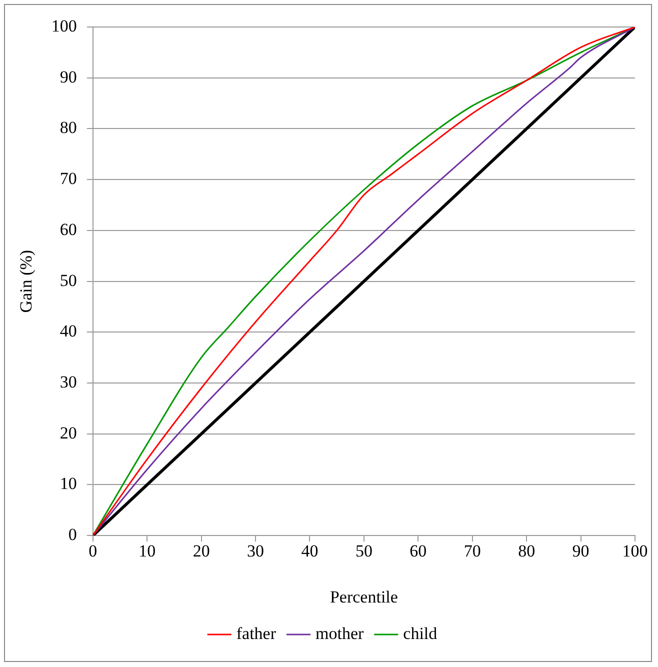  Describe the element at coordinates (256, 633) in the screenshot. I see `legend-label: father` at that location.